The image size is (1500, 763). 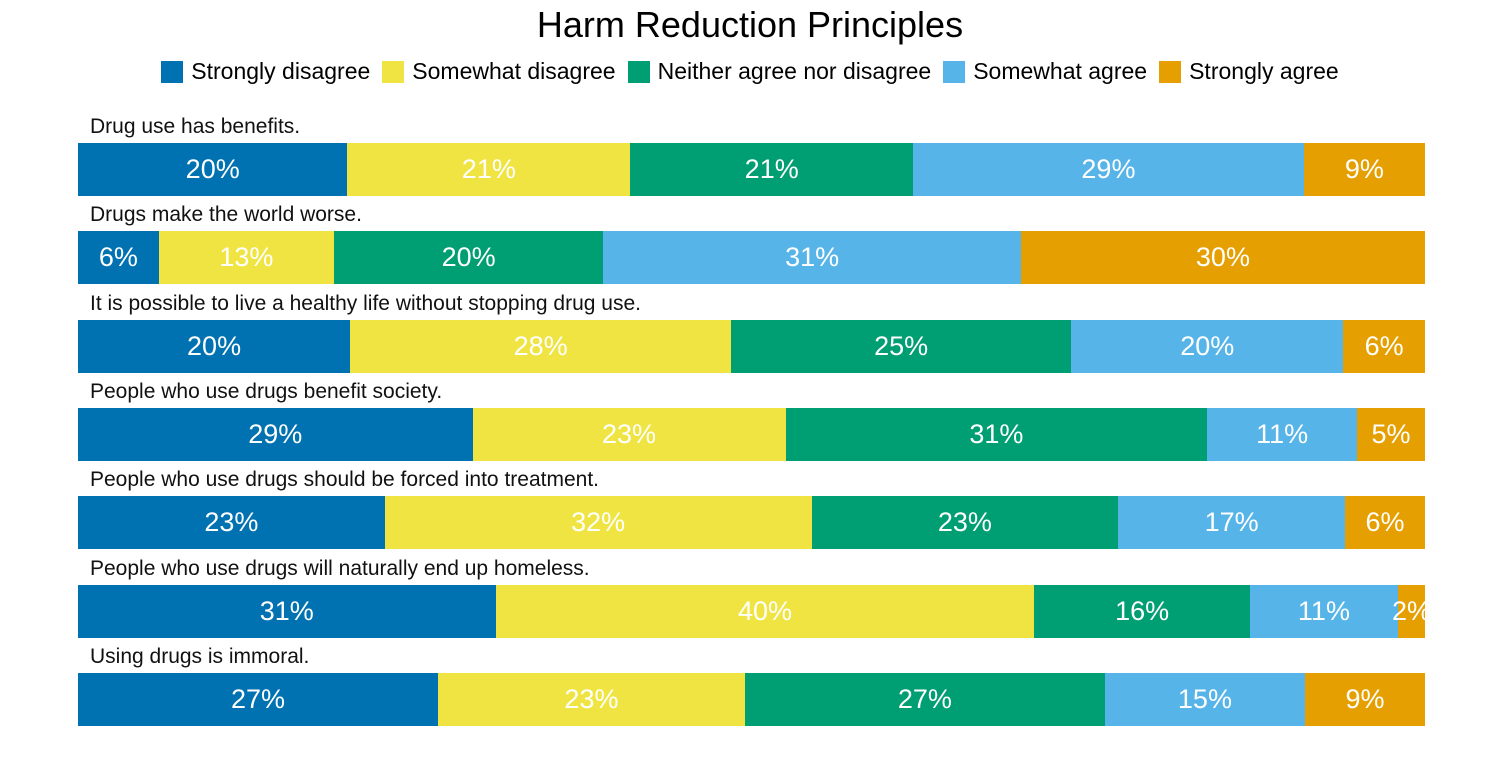 I want to click on bar-value-label: 13%, so click(x=246, y=257).